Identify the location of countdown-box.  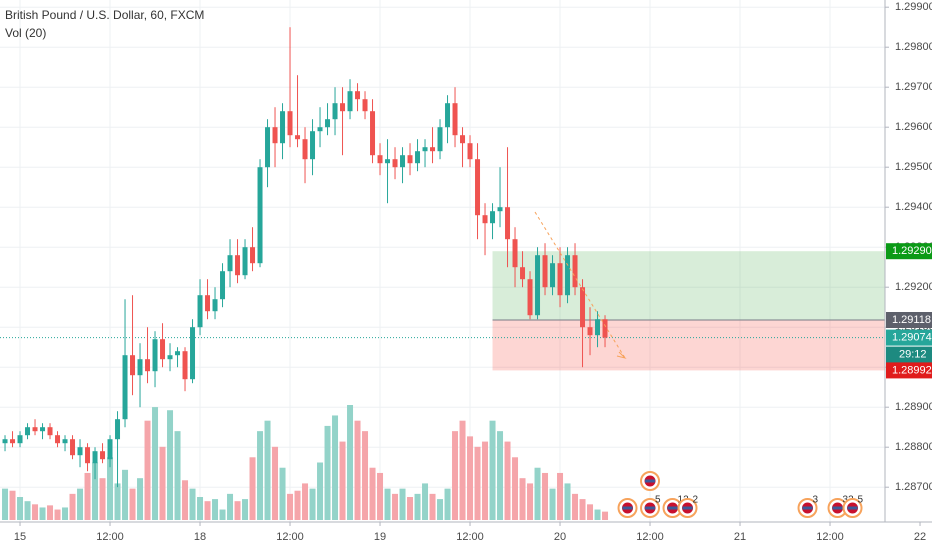
(909, 354).